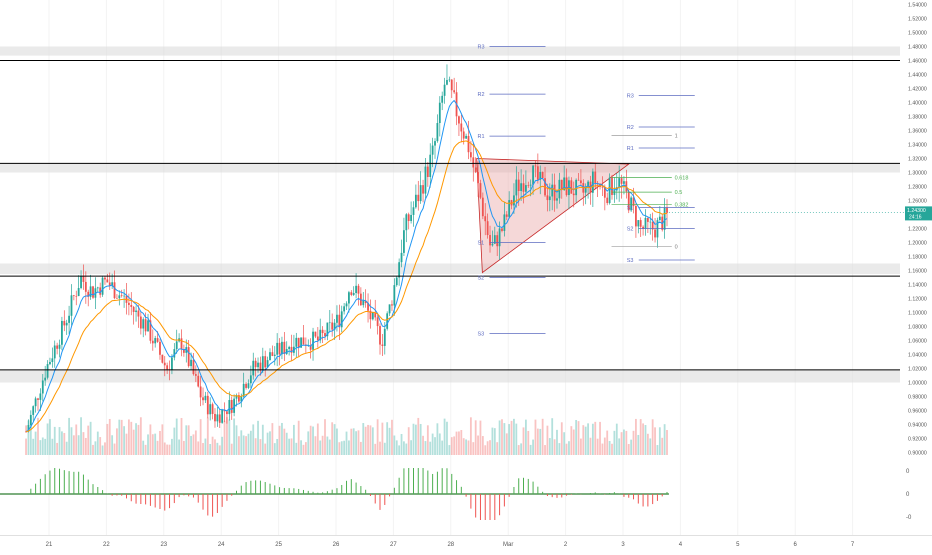 This screenshot has height=555, width=932. Describe the element at coordinates (221, 545) in the screenshot. I see `x-tick-label: 24` at that location.